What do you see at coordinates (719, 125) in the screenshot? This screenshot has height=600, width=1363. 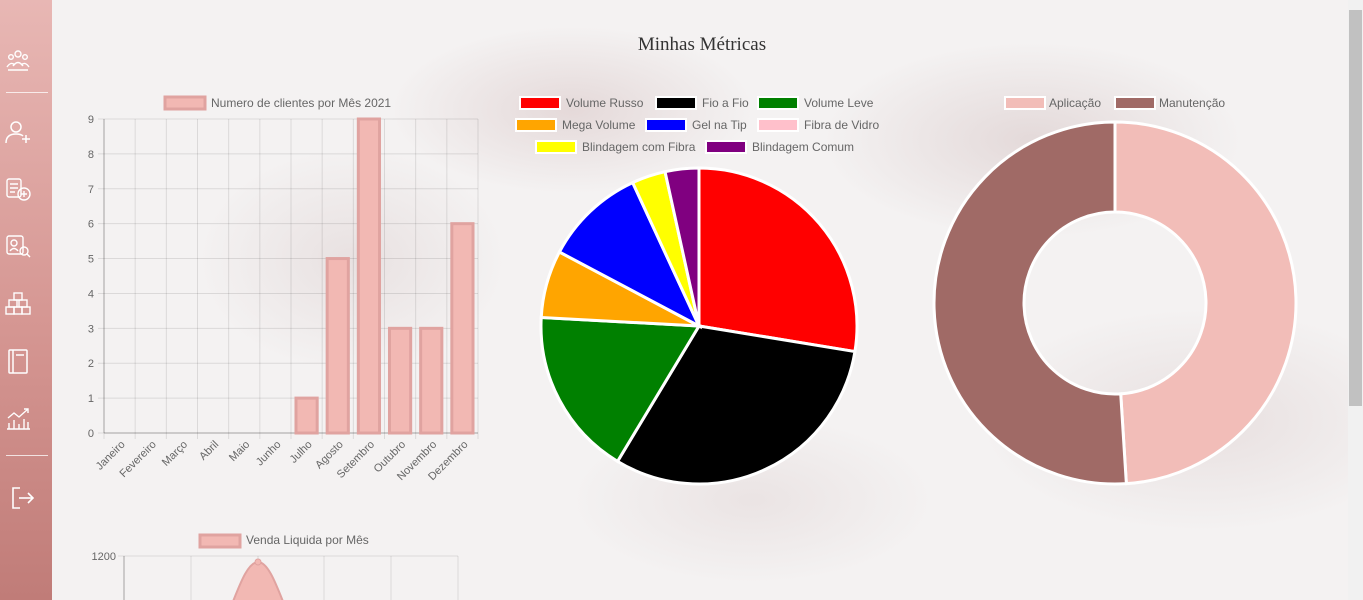 I see `legend-label: Gel na Tip` at bounding box center [719, 125].